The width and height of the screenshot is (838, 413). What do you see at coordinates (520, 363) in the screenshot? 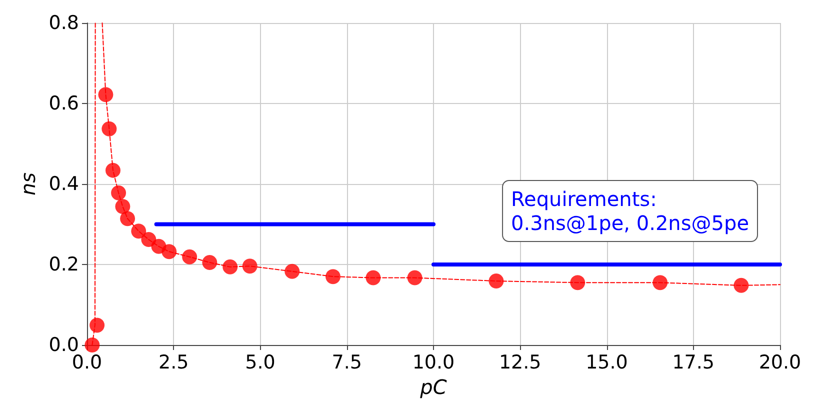
I see `x-tick-label: 12.5` at bounding box center [520, 363].